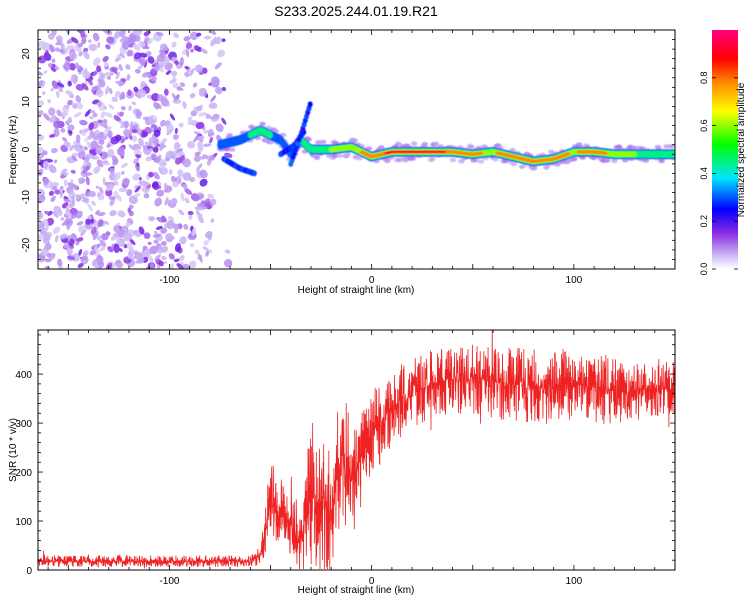 Image resolution: width=750 pixels, height=600 pixels. I want to click on y-tick-label: 20, so click(26, 54).